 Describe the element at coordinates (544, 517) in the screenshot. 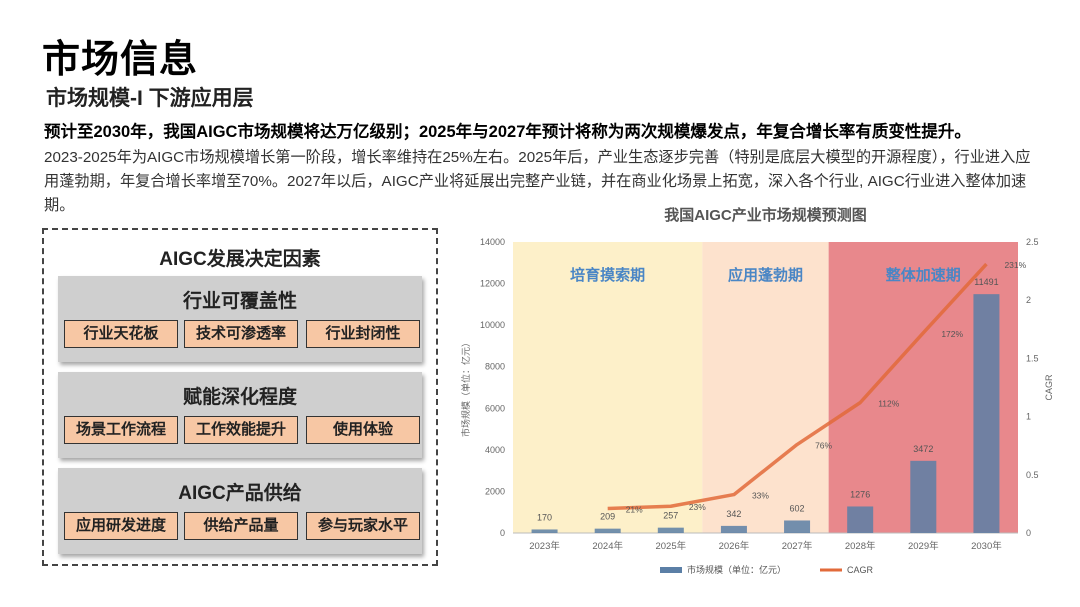

I see `bar-data-label: 170` at that location.